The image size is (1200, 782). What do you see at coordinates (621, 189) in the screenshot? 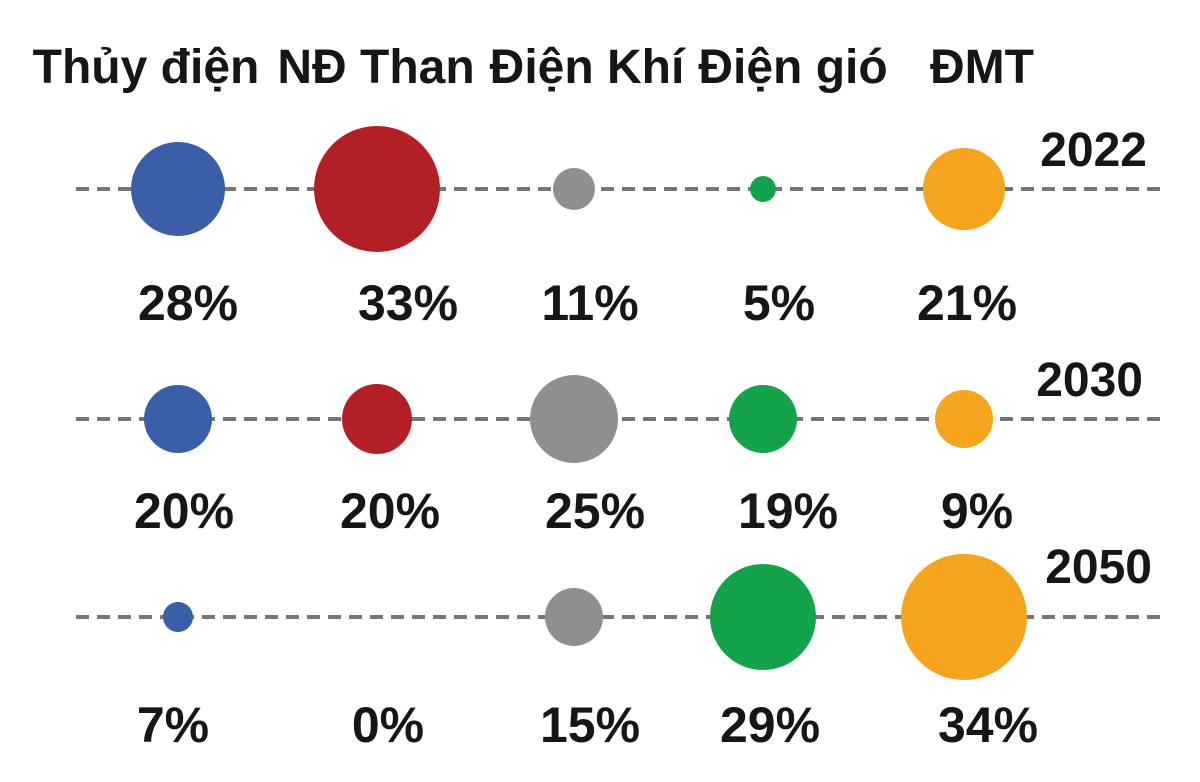
I see `timeline-2022` at bounding box center [621, 189].